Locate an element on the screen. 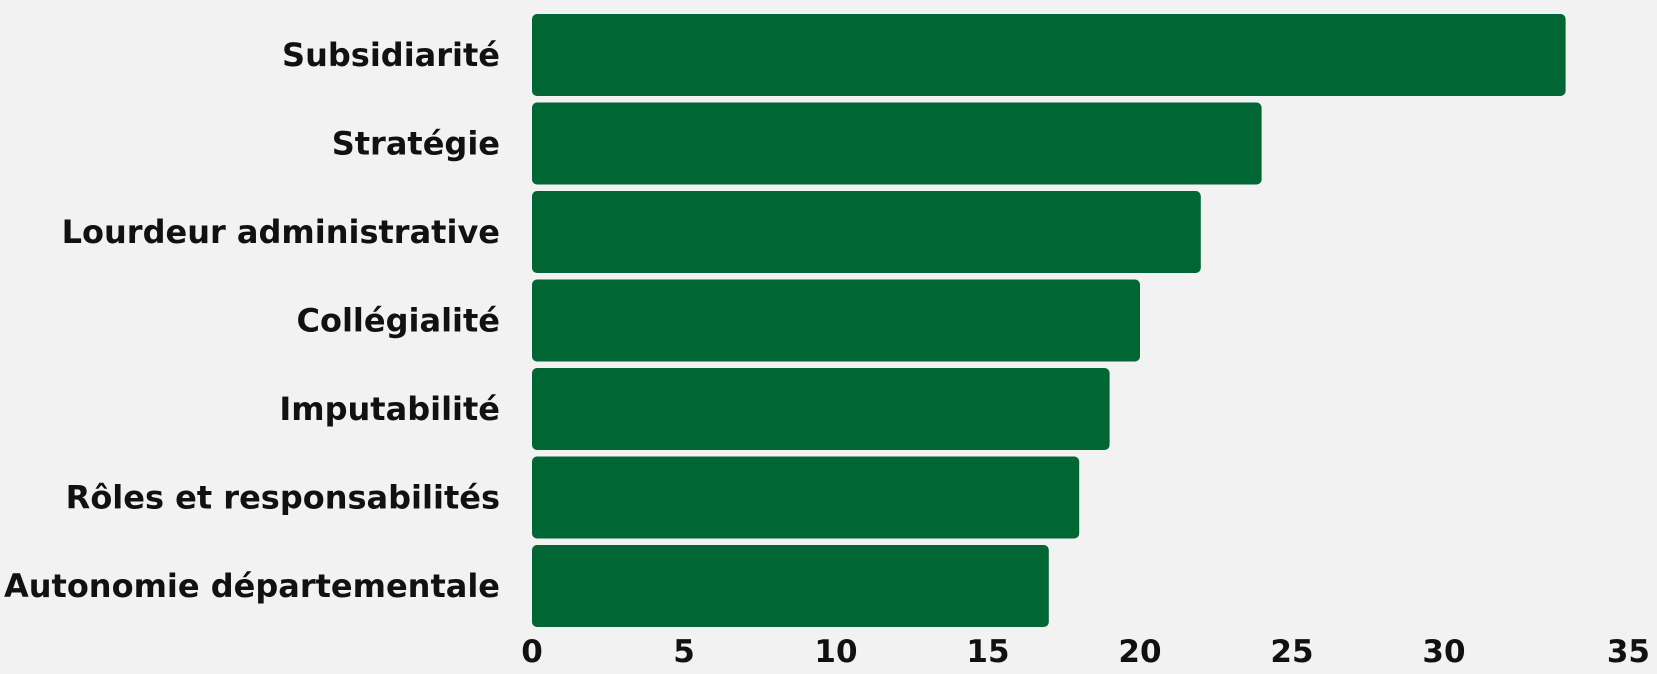 This screenshot has width=1657, height=674. x-tick-label: 15 is located at coordinates (987, 652).